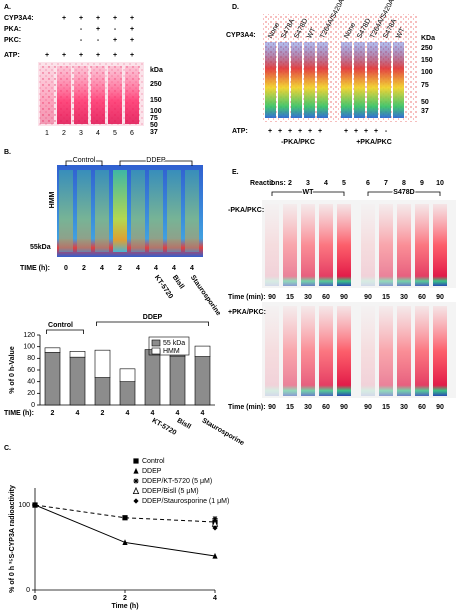 Image resolution: width=456 pixels, height=615 pixels. Describe the element at coordinates (31, 358) in the screenshot. I see `y-tick-label: 80` at that location.